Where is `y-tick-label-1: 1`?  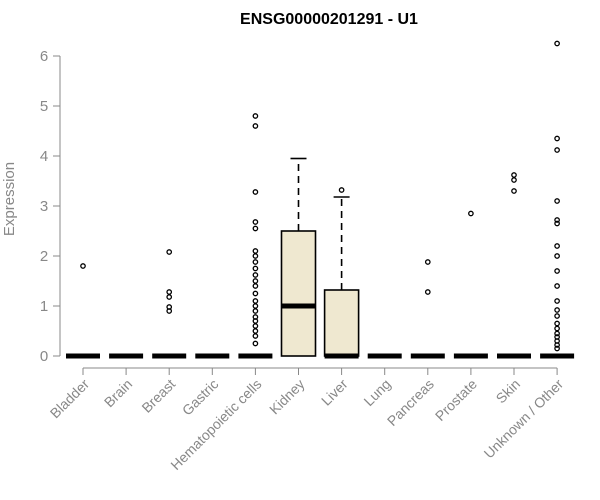
y-tick-label-1: 1 is located at coordinates (44, 306).